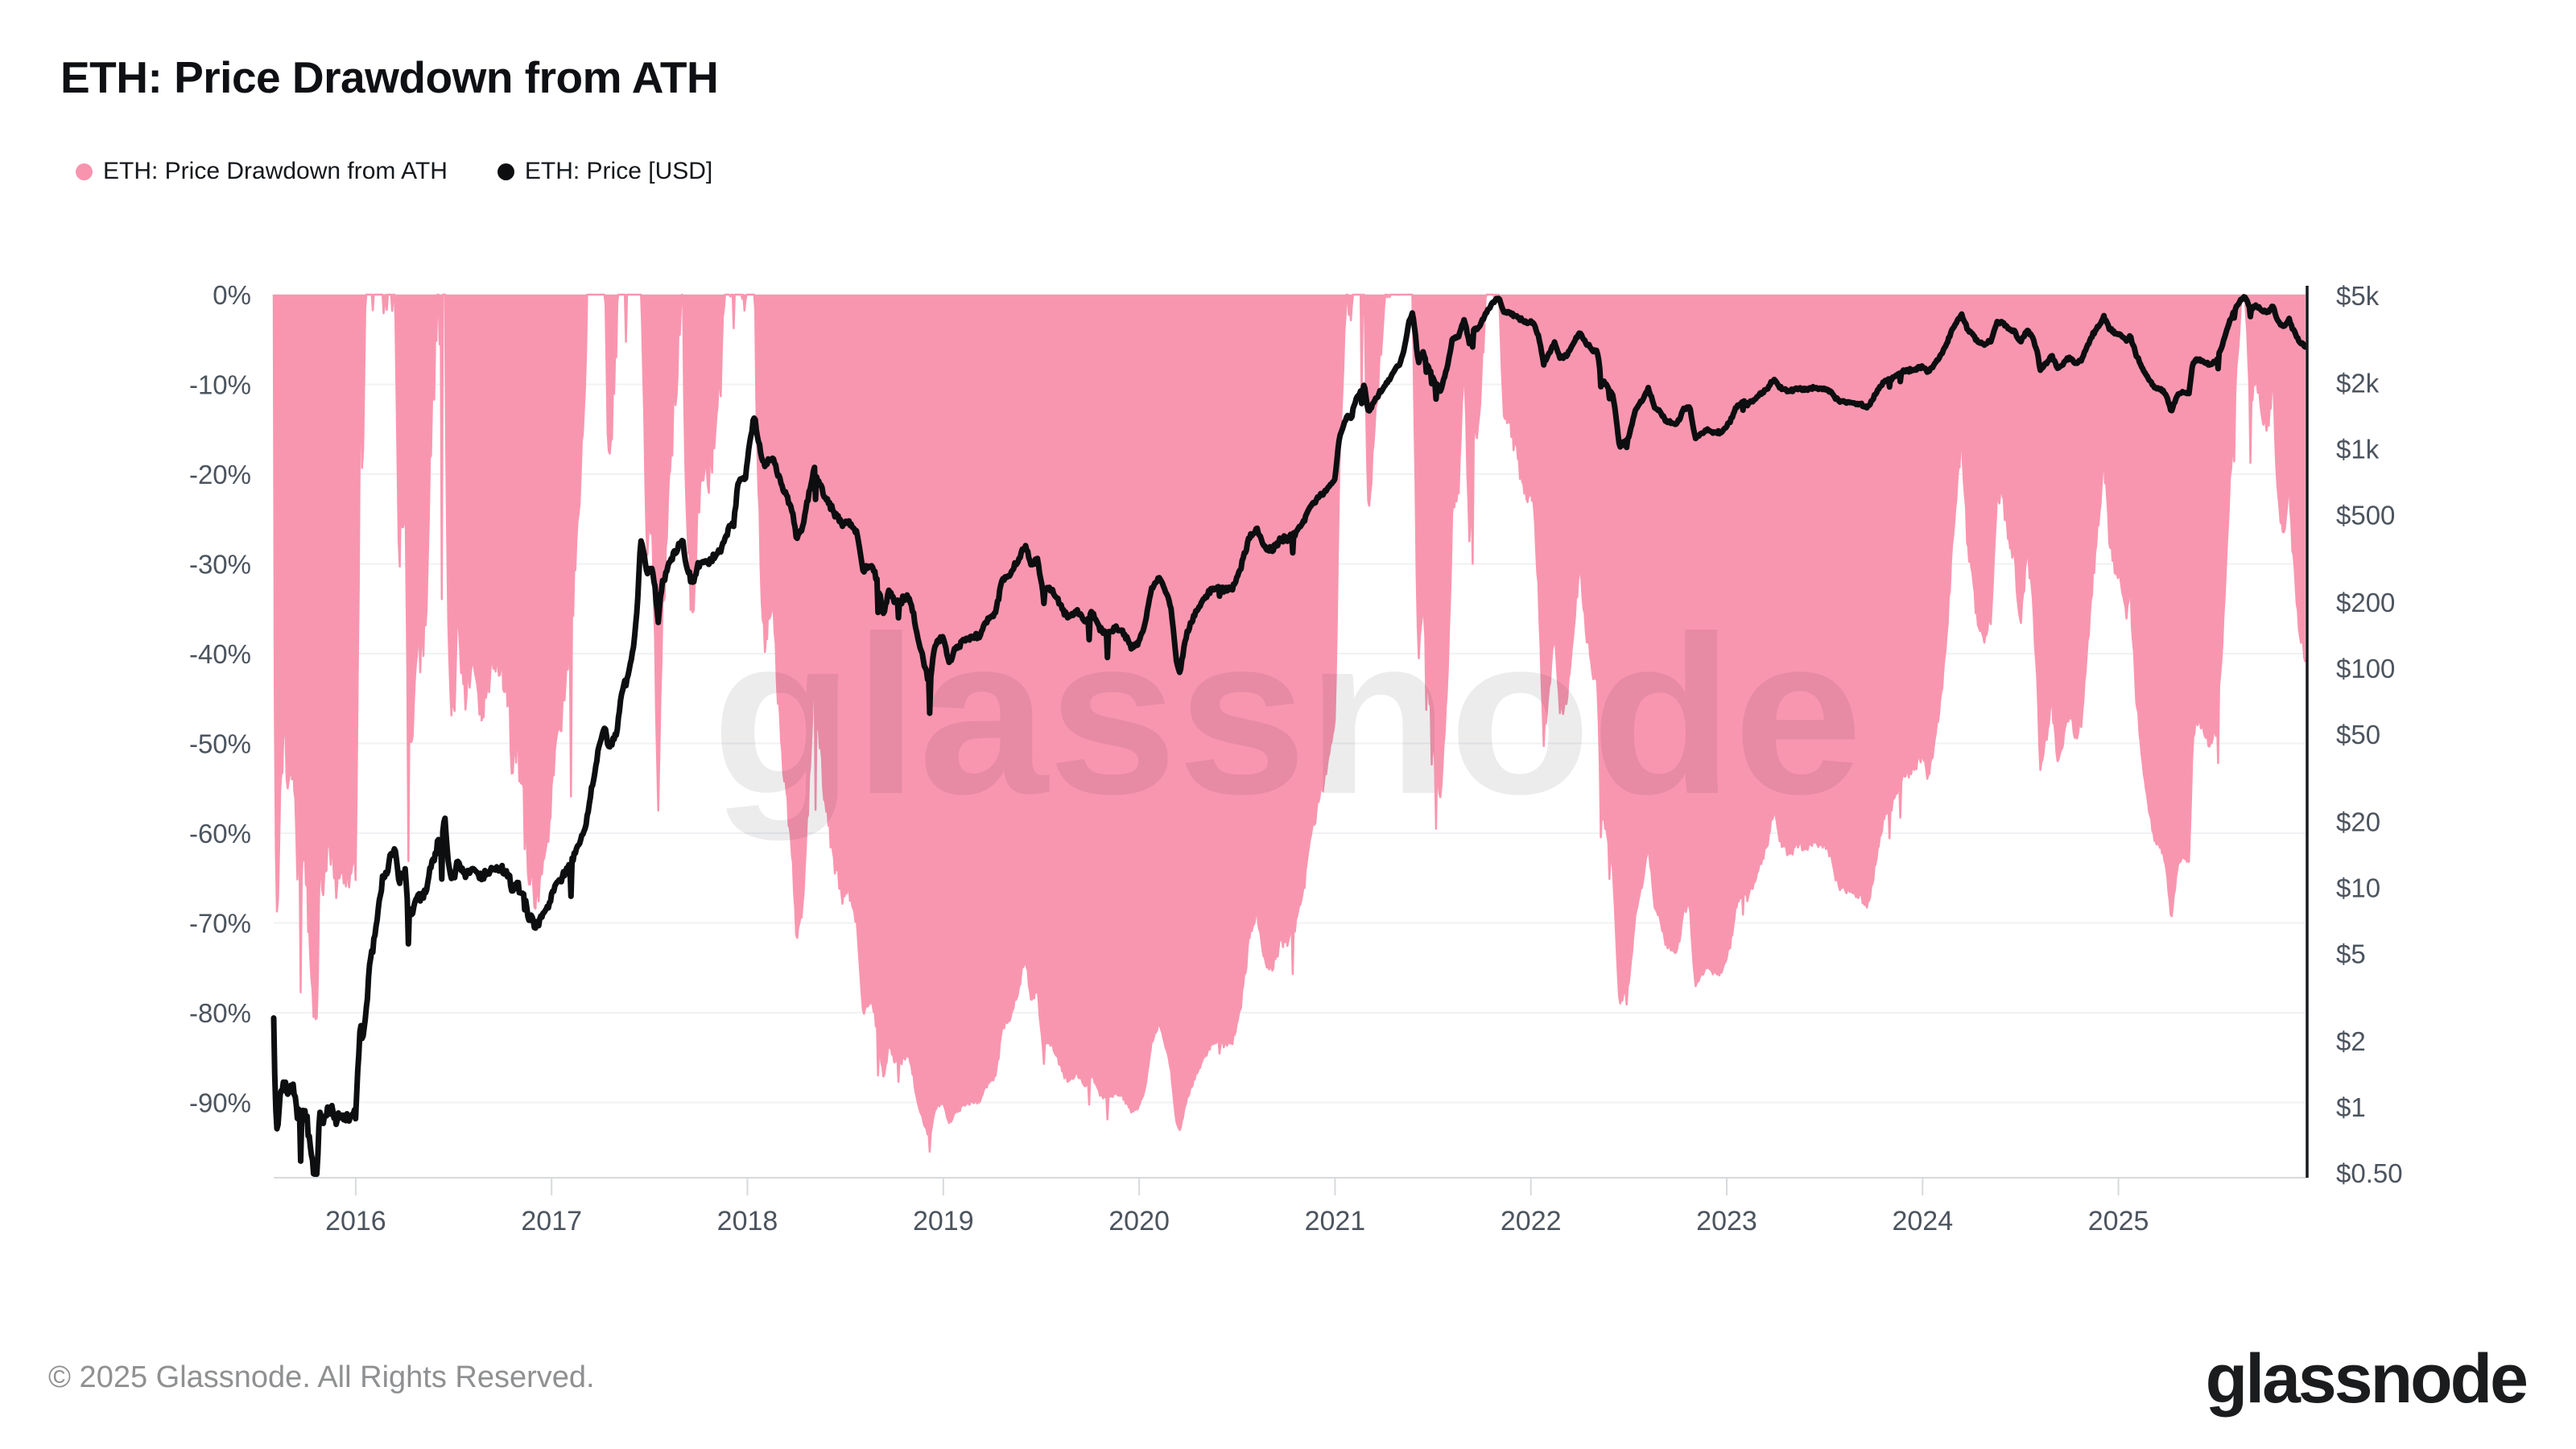 The width and height of the screenshot is (2576, 1449). What do you see at coordinates (220, 924) in the screenshot?
I see `y-axis-left-tick-label: -70%` at bounding box center [220, 924].